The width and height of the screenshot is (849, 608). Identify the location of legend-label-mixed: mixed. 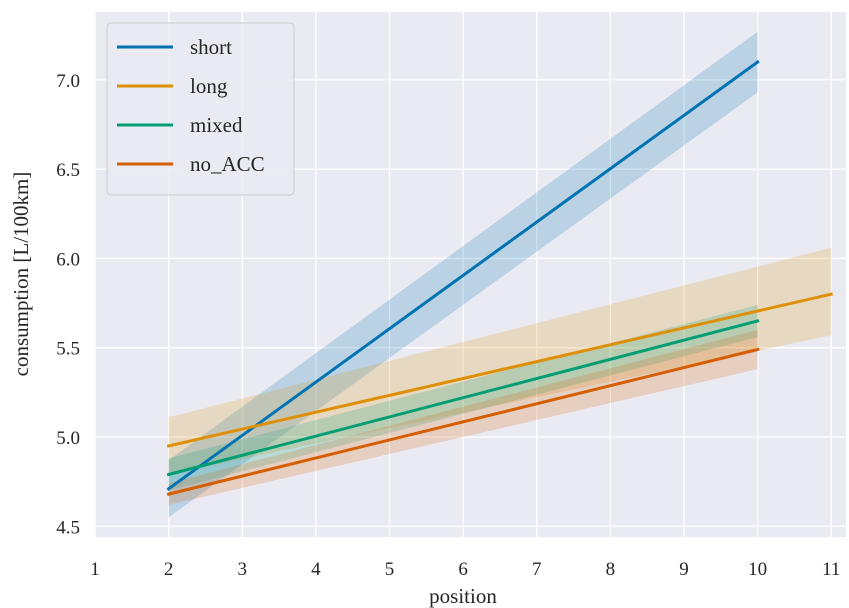
(216, 125).